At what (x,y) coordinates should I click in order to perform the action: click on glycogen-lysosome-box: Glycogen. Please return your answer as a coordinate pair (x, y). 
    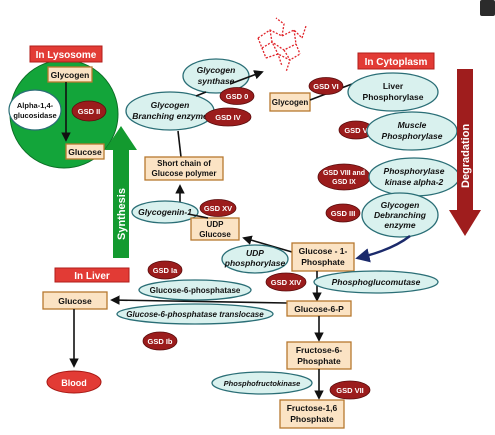
    Looking at the image, I should click on (70, 74).